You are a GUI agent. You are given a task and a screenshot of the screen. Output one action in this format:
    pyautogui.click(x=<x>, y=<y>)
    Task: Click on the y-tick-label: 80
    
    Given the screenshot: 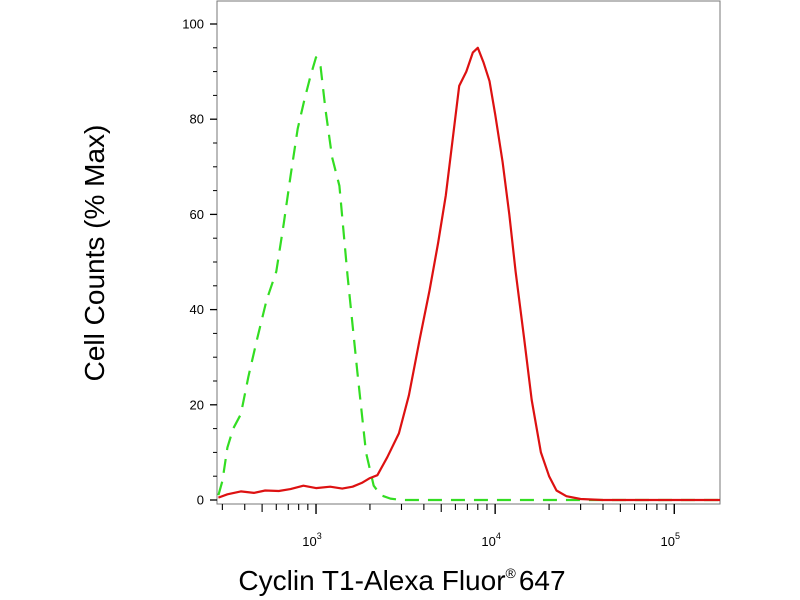 What is the action you would take?
    pyautogui.click(x=197, y=119)
    